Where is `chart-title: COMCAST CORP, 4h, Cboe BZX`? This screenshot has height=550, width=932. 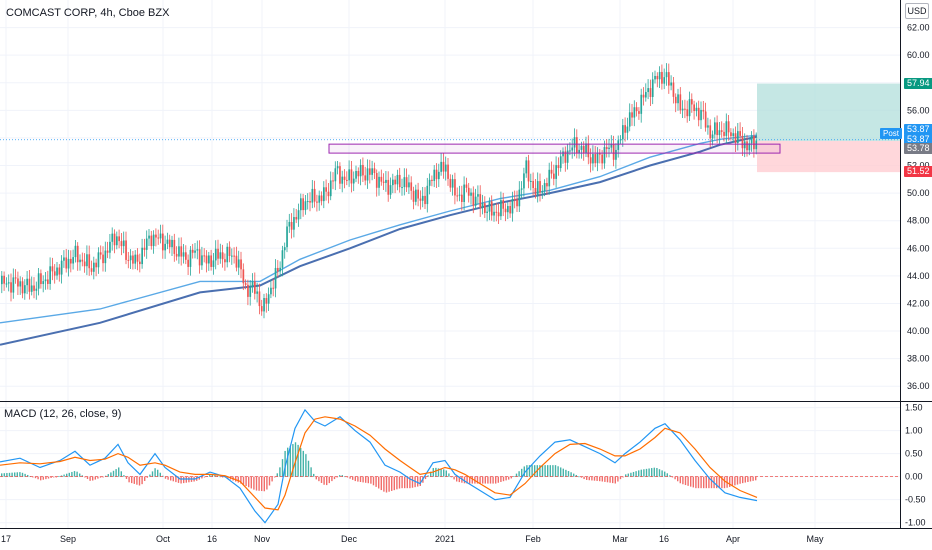 chart-title: COMCAST CORP, 4h, Cboe BZX is located at coordinates (88, 13).